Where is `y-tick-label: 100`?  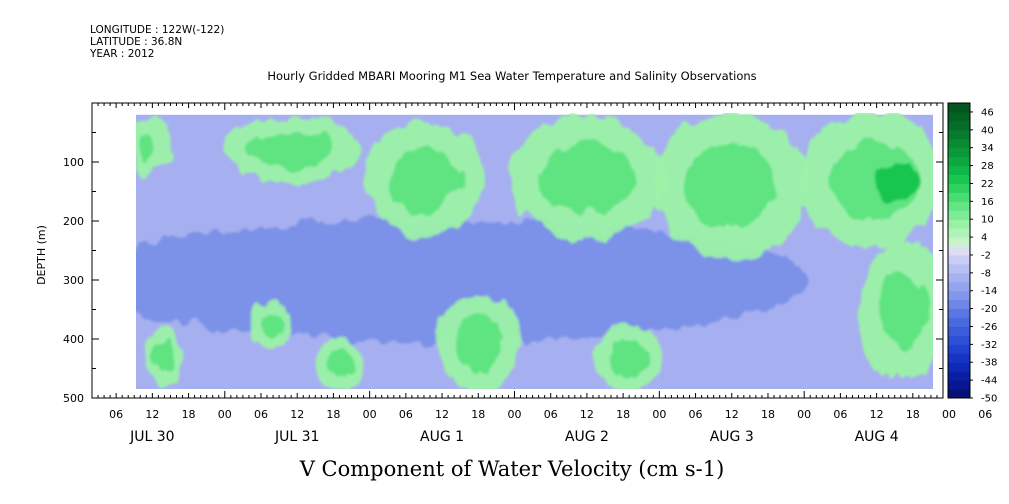 y-tick-label: 100 is located at coordinates (73, 162).